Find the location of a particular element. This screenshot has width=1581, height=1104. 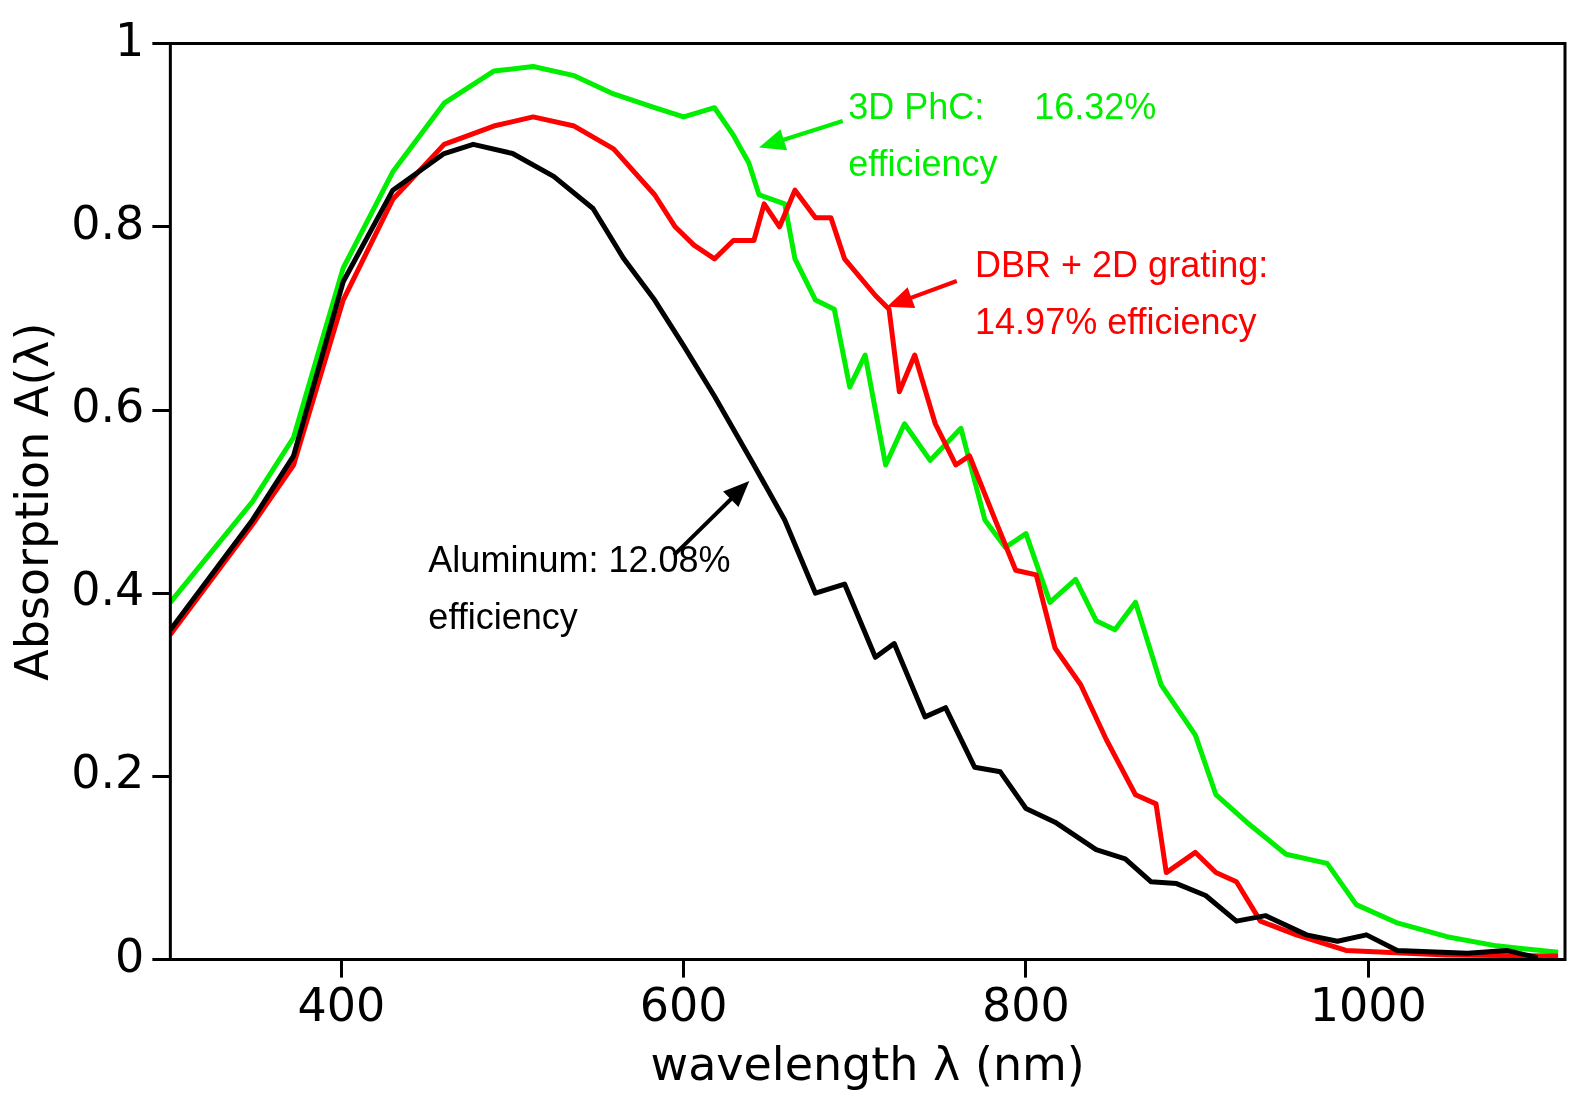

y-tick-label: 0.4 is located at coordinates (108, 589).